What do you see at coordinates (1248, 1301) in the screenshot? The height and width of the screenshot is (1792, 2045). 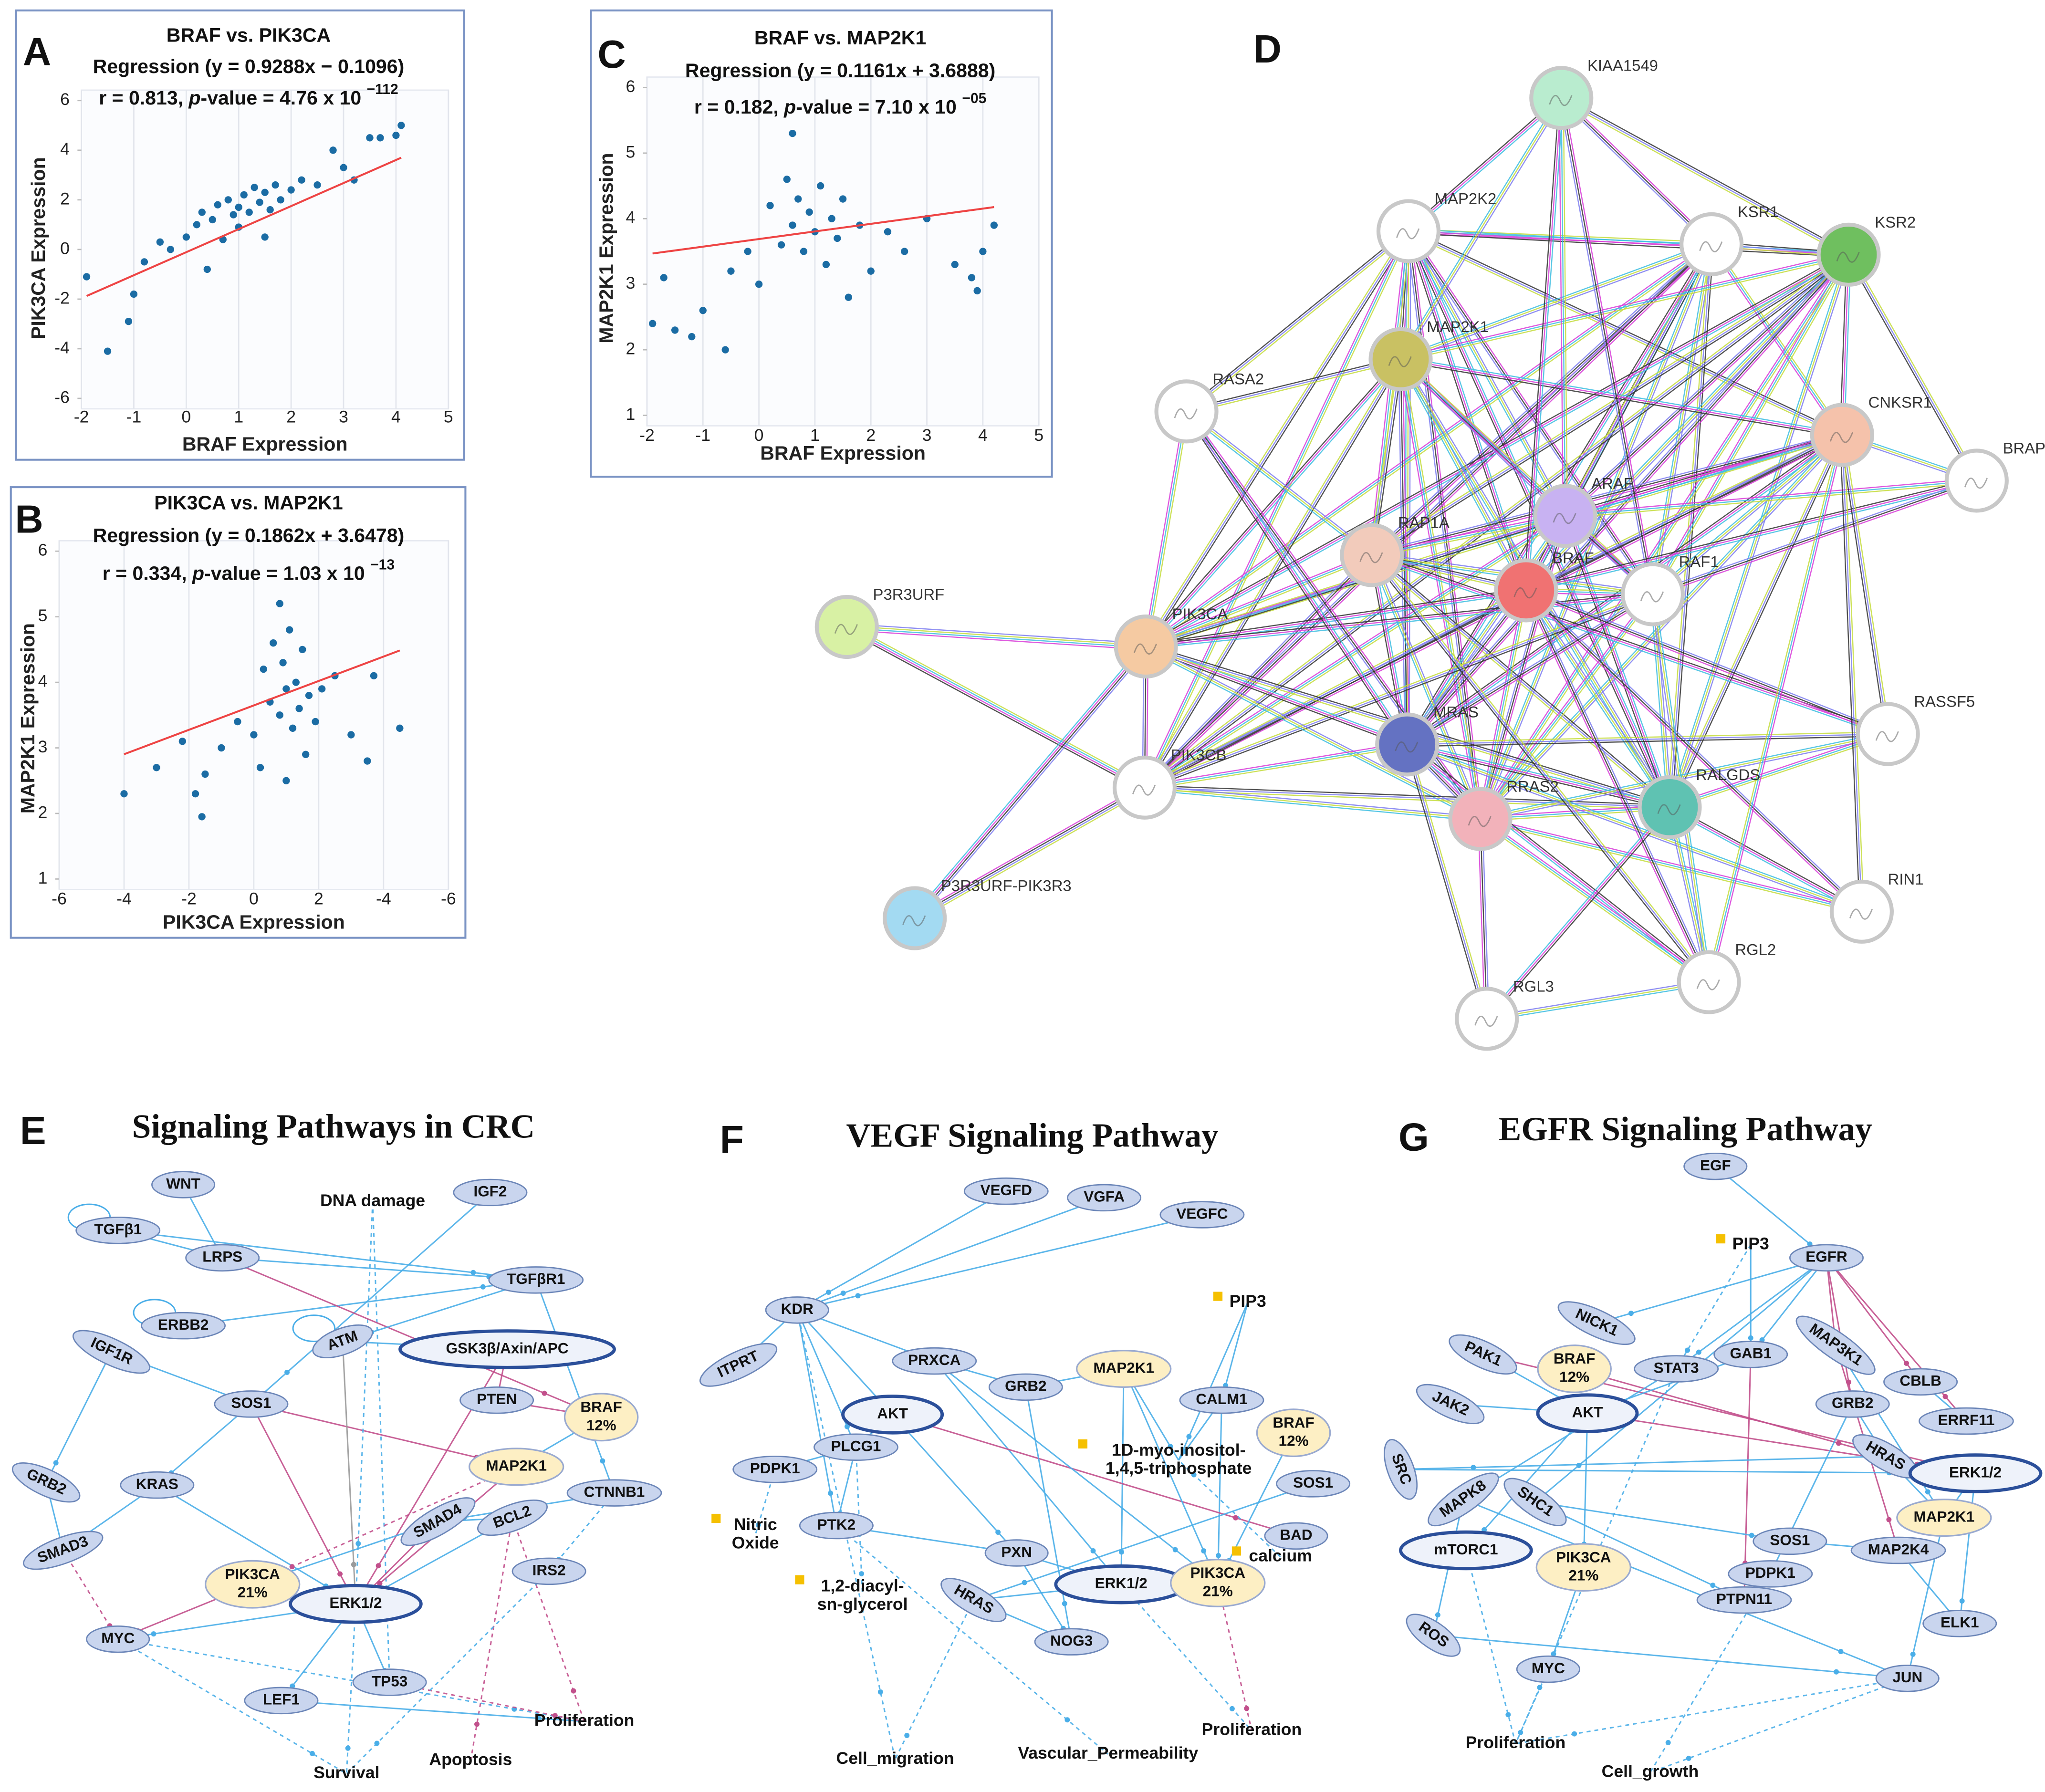 I see `node-label: PIP3` at bounding box center [1248, 1301].